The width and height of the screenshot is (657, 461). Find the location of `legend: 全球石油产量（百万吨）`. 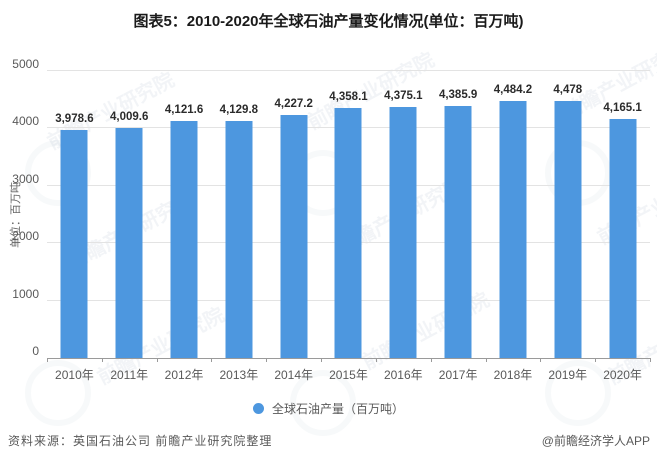

legend: 全球石油产量（百万吨） is located at coordinates (328, 408).